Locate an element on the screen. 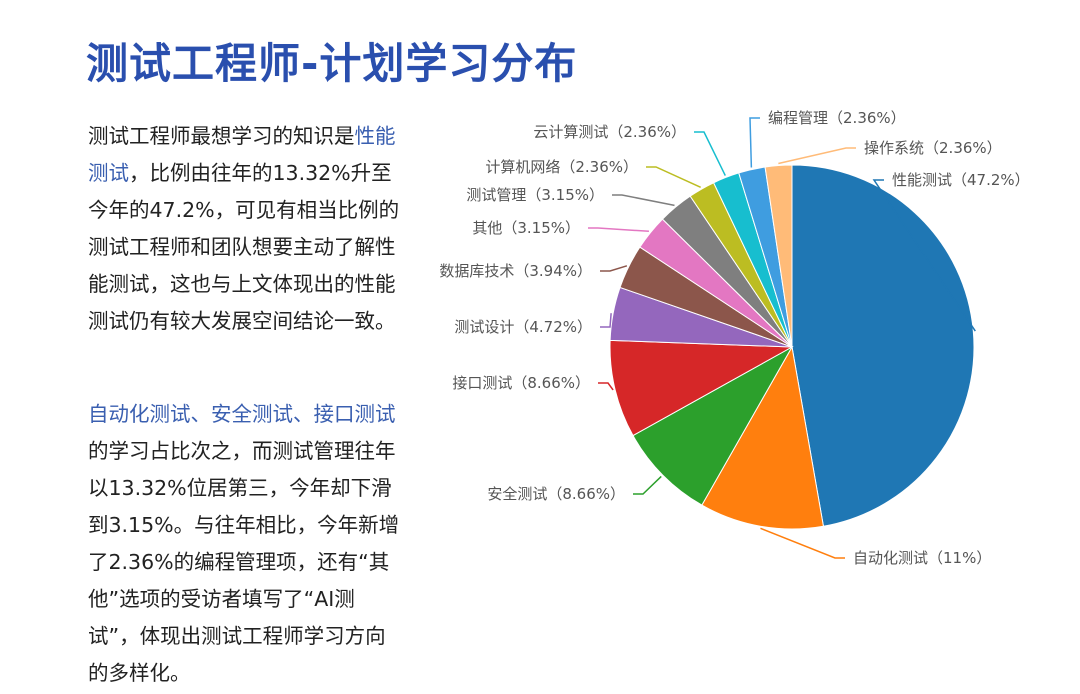 This screenshot has height=694, width=1080. slice-label: 编程管理（2.36%） is located at coordinates (837, 118).